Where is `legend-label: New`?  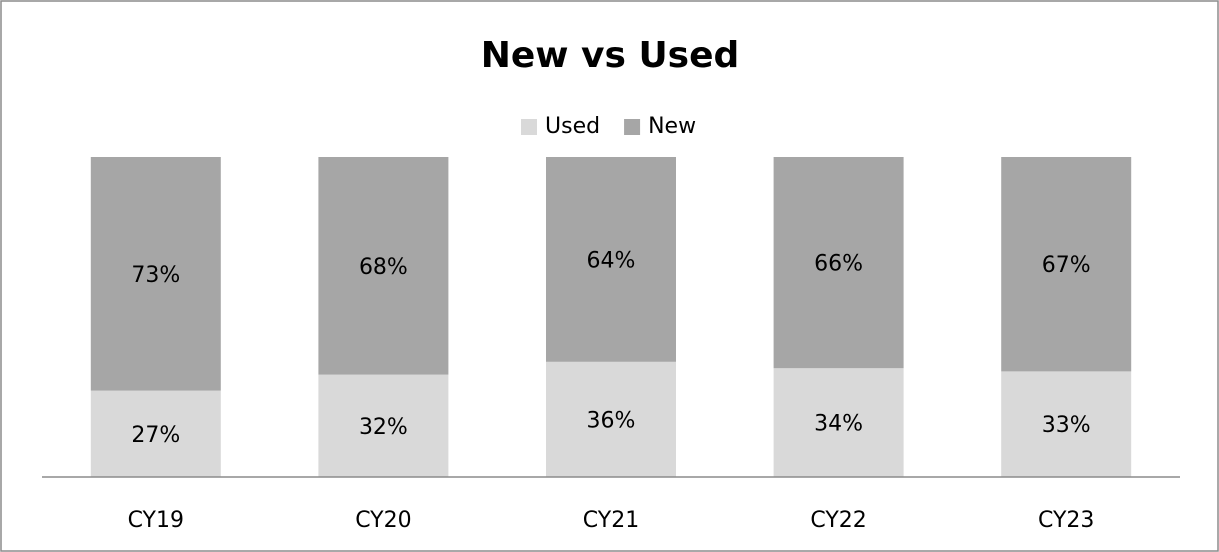
legend-label: New is located at coordinates (672, 126).